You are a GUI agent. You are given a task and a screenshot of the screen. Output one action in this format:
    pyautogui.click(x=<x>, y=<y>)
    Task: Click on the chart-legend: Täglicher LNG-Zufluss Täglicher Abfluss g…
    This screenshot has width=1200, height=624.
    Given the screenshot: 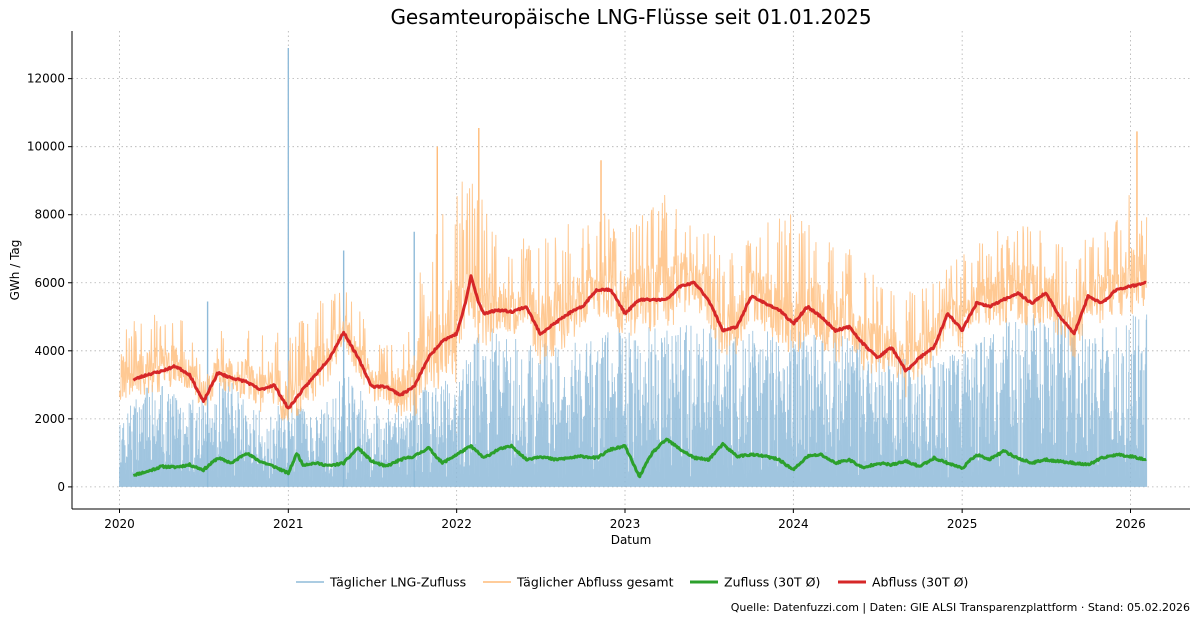 What is the action you would take?
    pyautogui.click(x=632, y=582)
    